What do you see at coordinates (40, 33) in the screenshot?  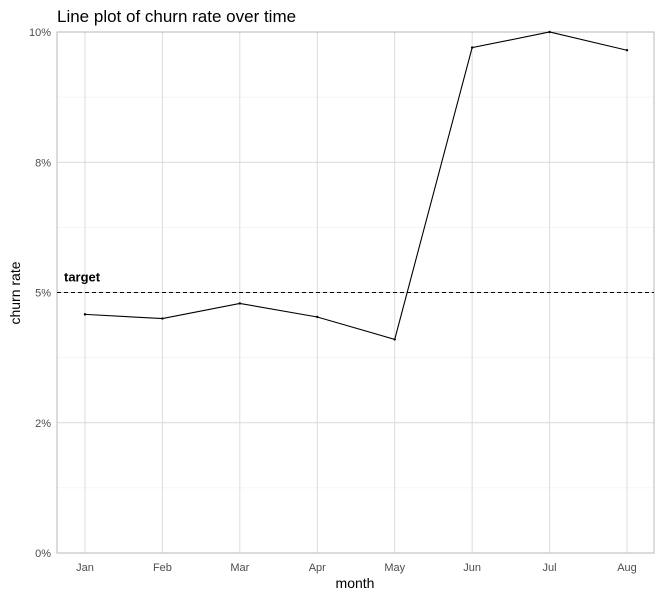 I see `y-tick-label: 10%` at bounding box center [40, 33].